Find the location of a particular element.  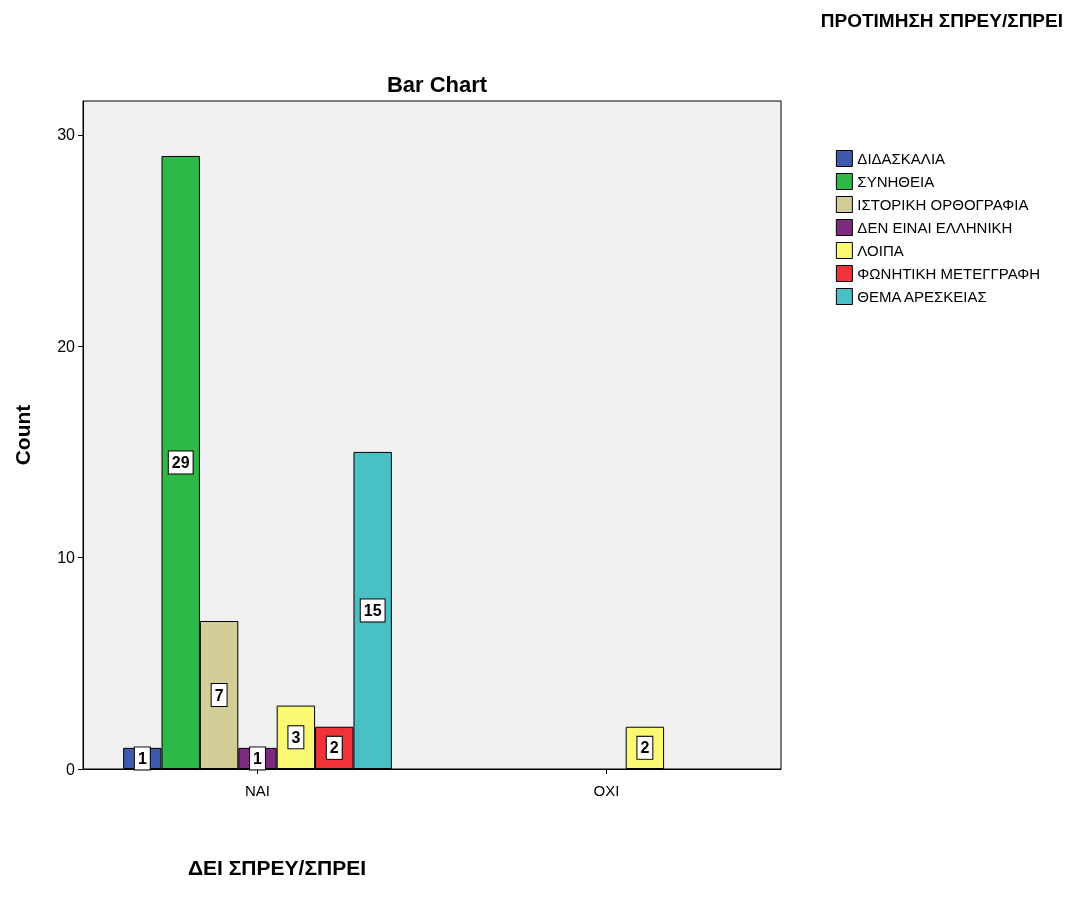

x-tick-label: ΟΧΙ is located at coordinates (606, 790).